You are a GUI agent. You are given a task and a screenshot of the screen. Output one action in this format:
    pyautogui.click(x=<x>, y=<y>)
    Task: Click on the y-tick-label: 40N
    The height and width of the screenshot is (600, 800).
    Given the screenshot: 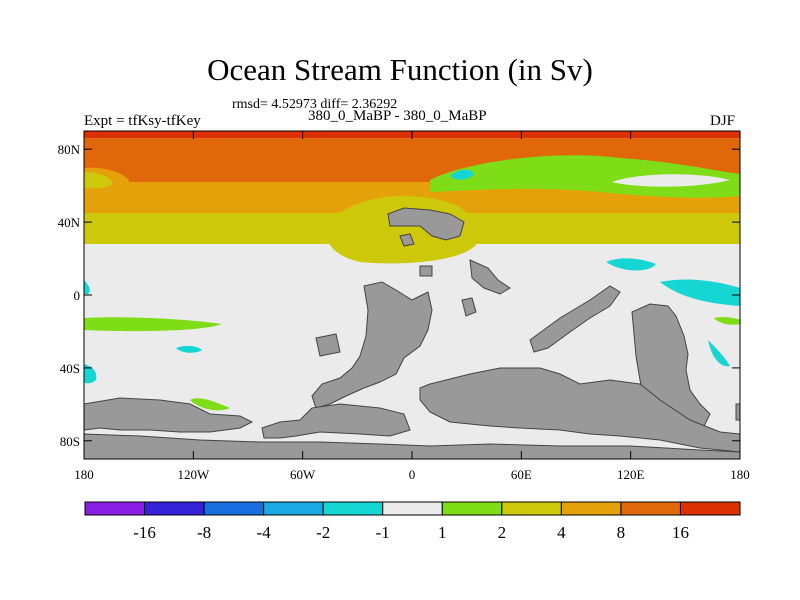 What is the action you would take?
    pyautogui.click(x=69, y=222)
    